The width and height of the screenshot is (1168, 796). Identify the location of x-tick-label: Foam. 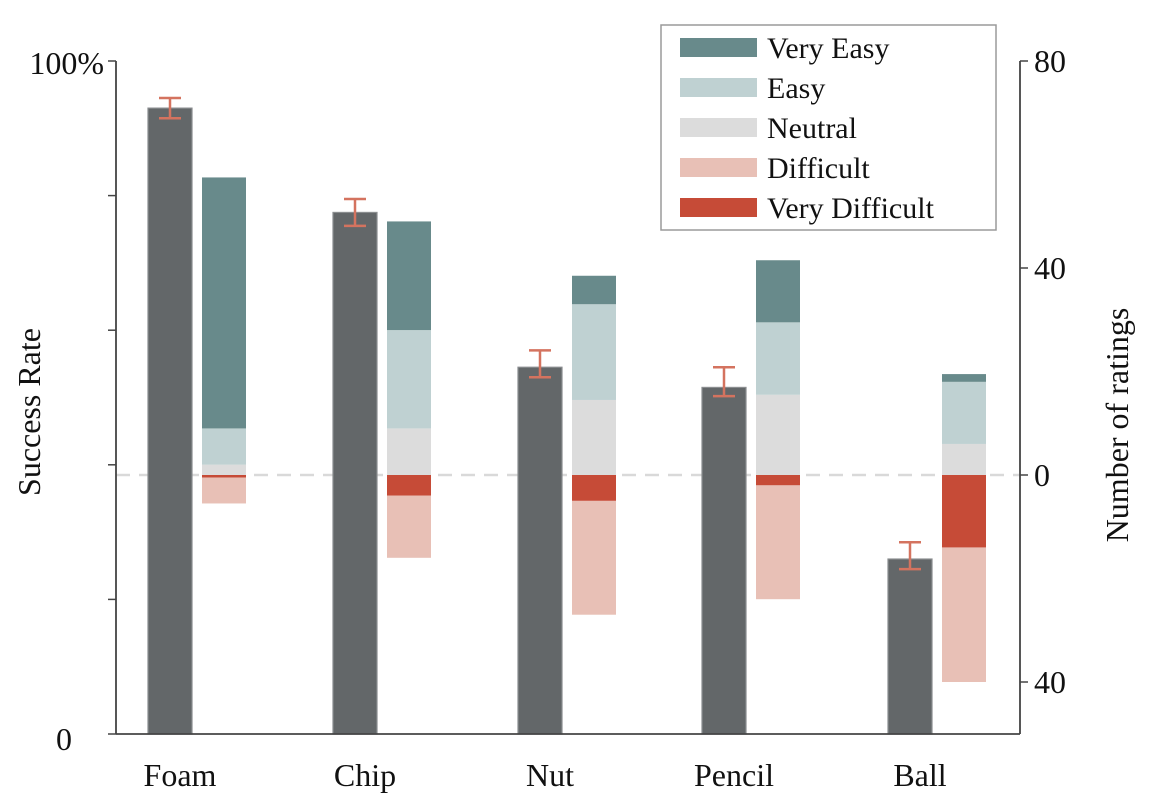
(180, 775).